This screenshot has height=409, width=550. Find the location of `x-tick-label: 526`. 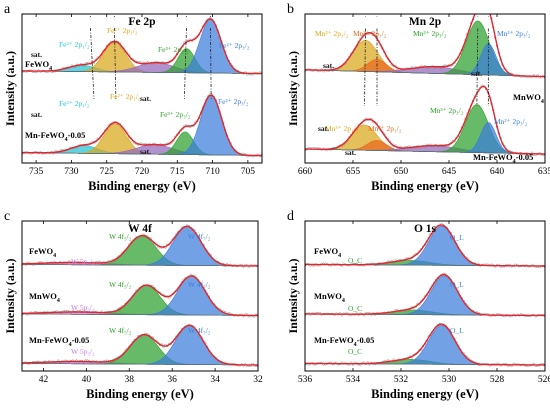

x-tick-label: 526 is located at coordinates (544, 380).